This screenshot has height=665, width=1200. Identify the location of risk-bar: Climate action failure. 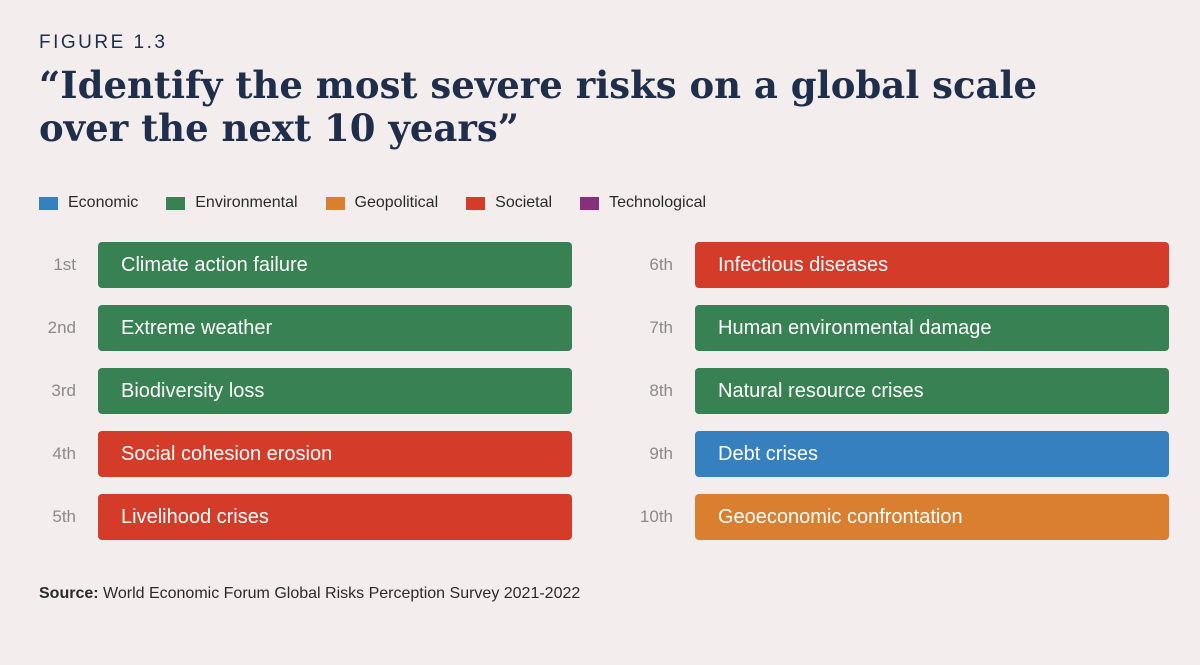
(335, 265).